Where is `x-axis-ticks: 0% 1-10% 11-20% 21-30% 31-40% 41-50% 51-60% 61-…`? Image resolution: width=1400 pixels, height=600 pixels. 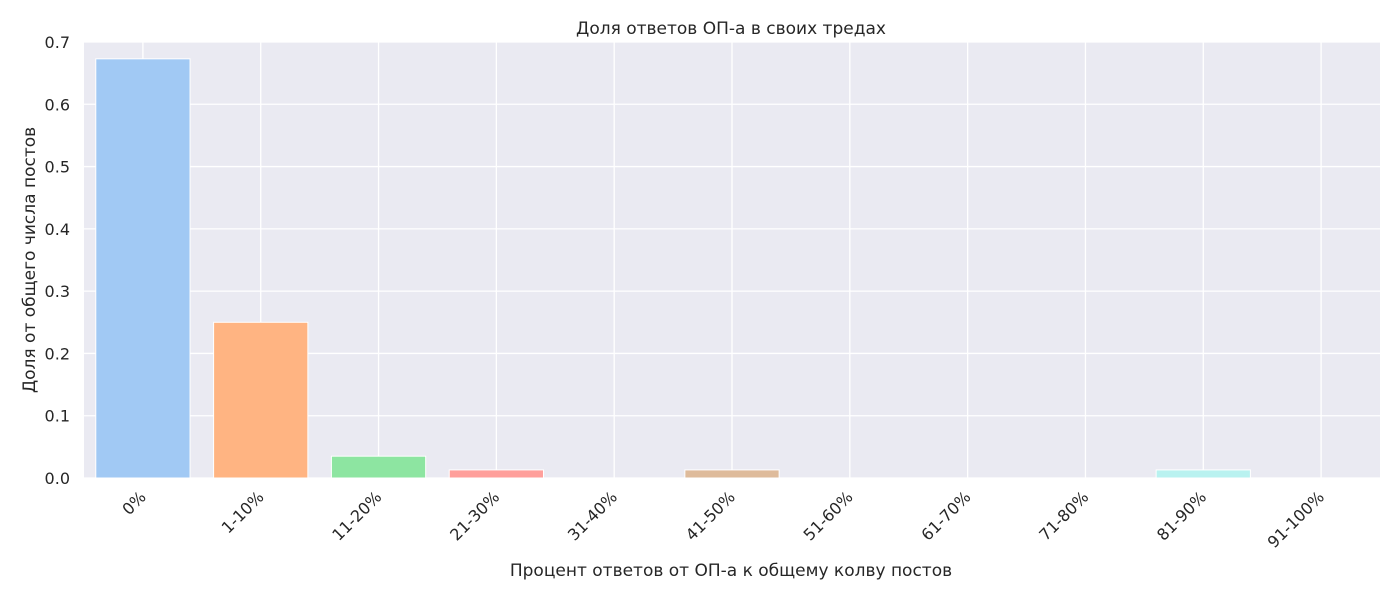 x-axis-ticks: 0% 1-10% 11-20% 21-30% 31-40% 41-50% 51-60% 61-… is located at coordinates (723, 519).